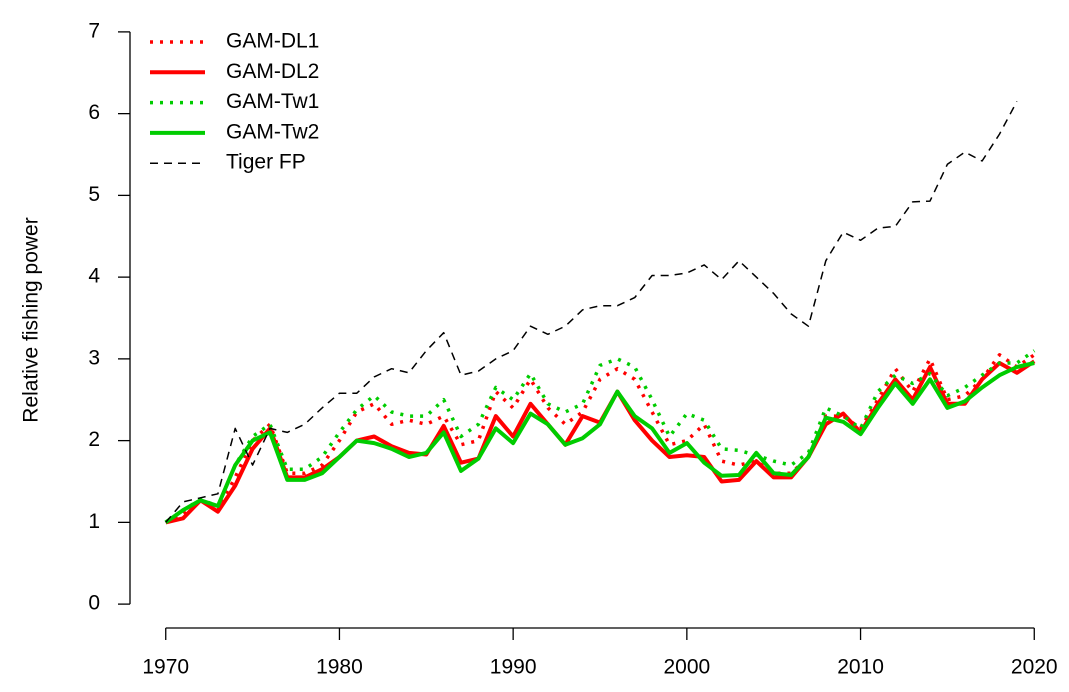 Image resolution: width=1069 pixels, height=692 pixels. I want to click on y-tick-label: 6, so click(94, 112).